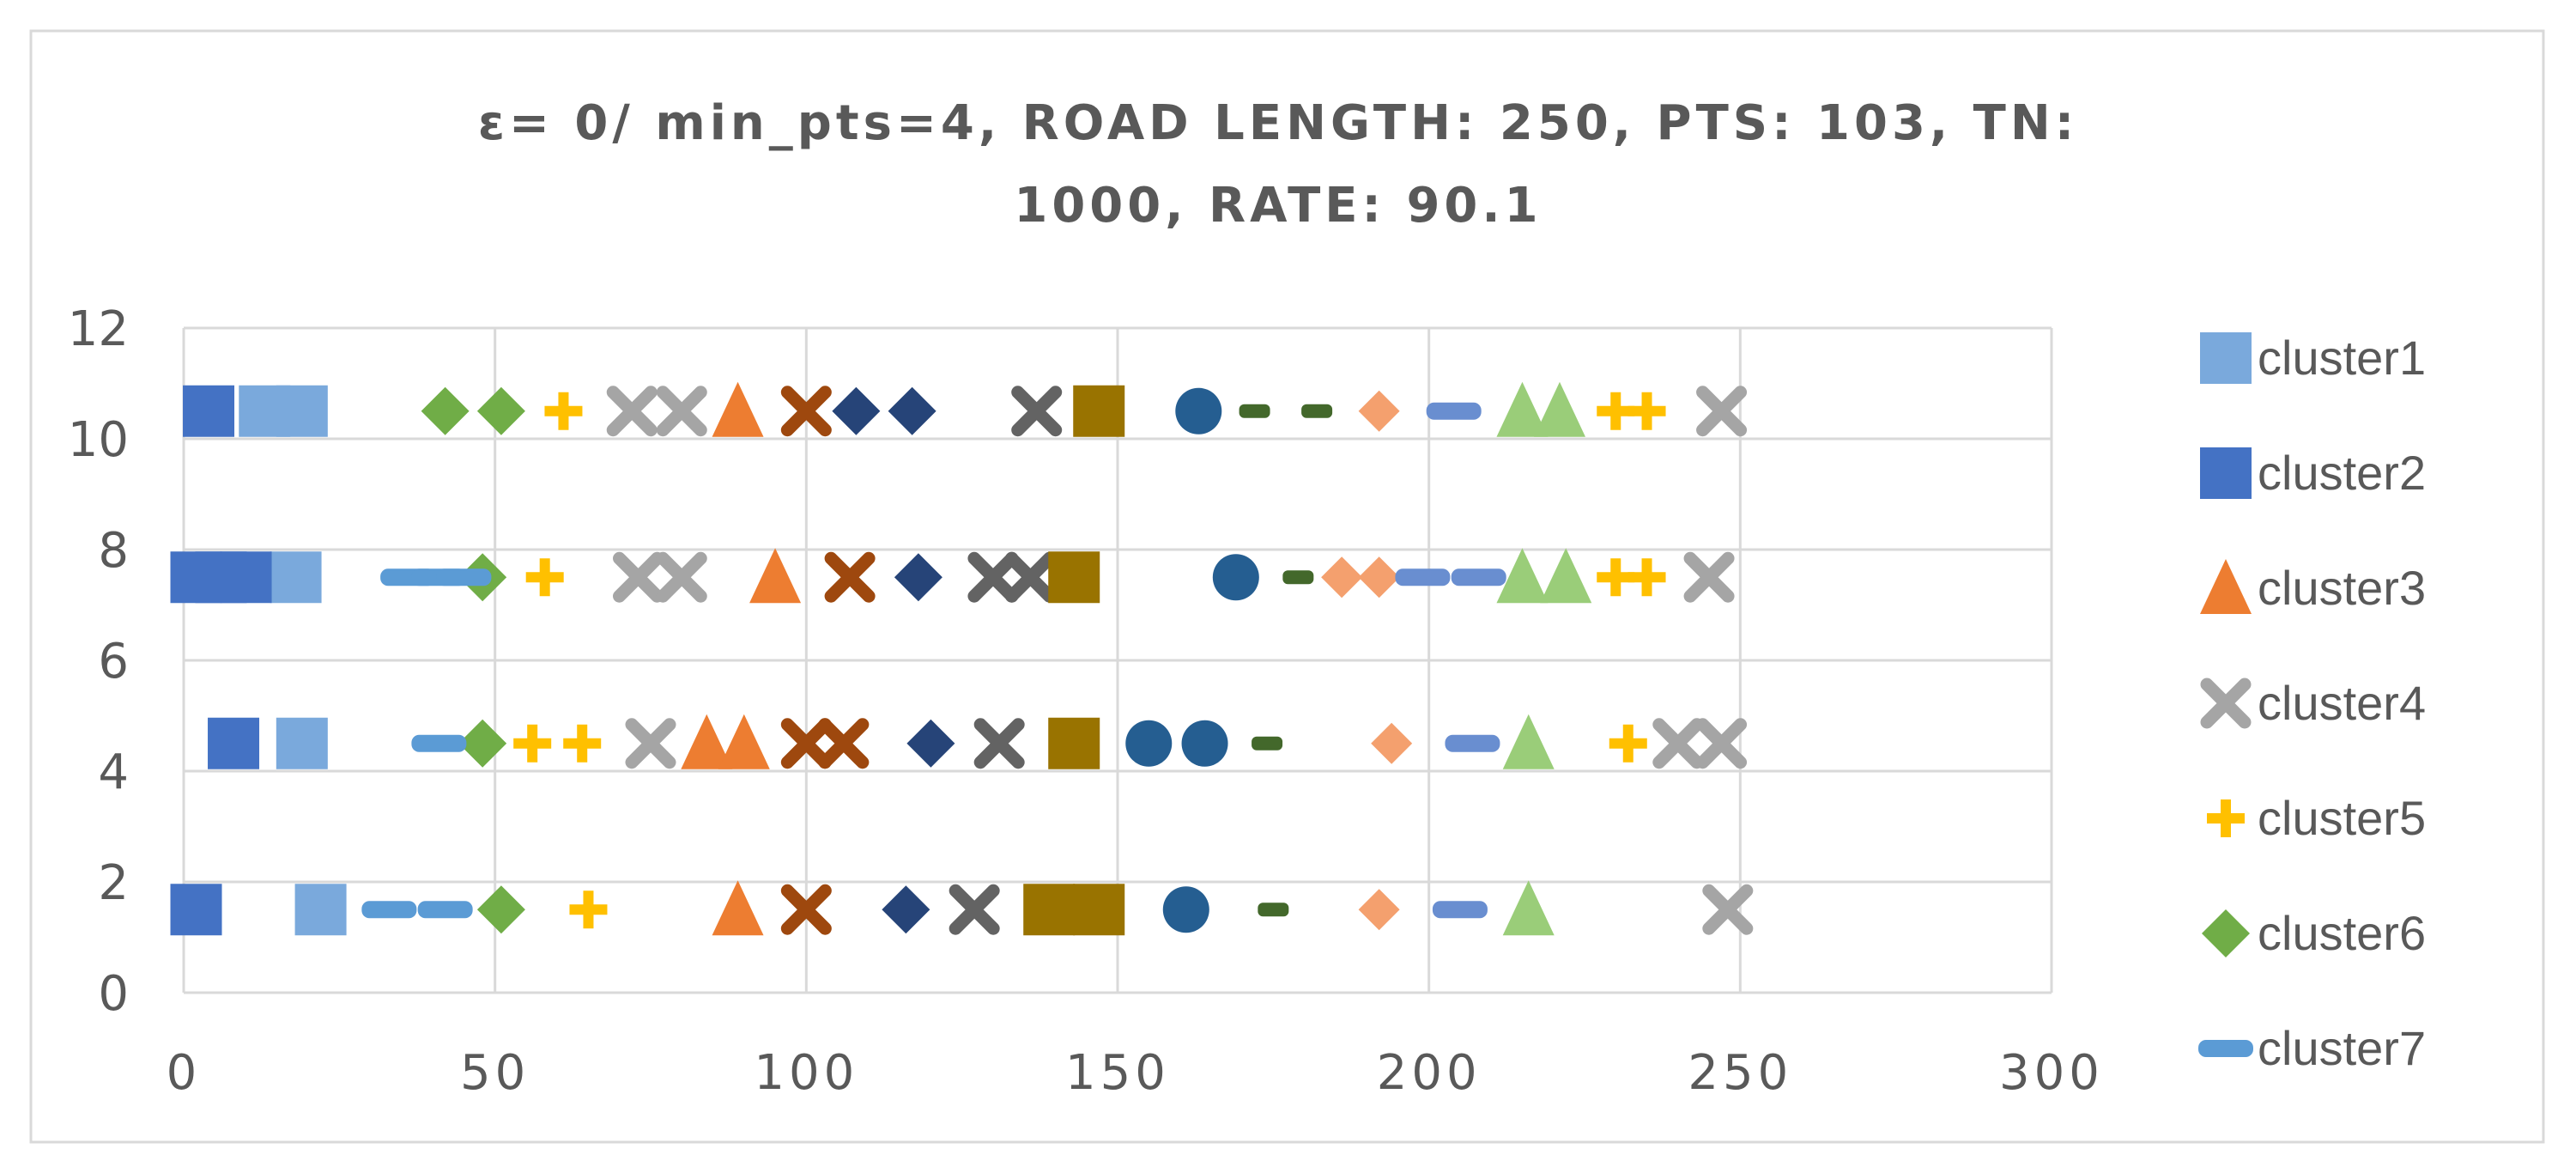  Describe the element at coordinates (2342, 588) in the screenshot. I see `legend-label: cluster3` at that location.